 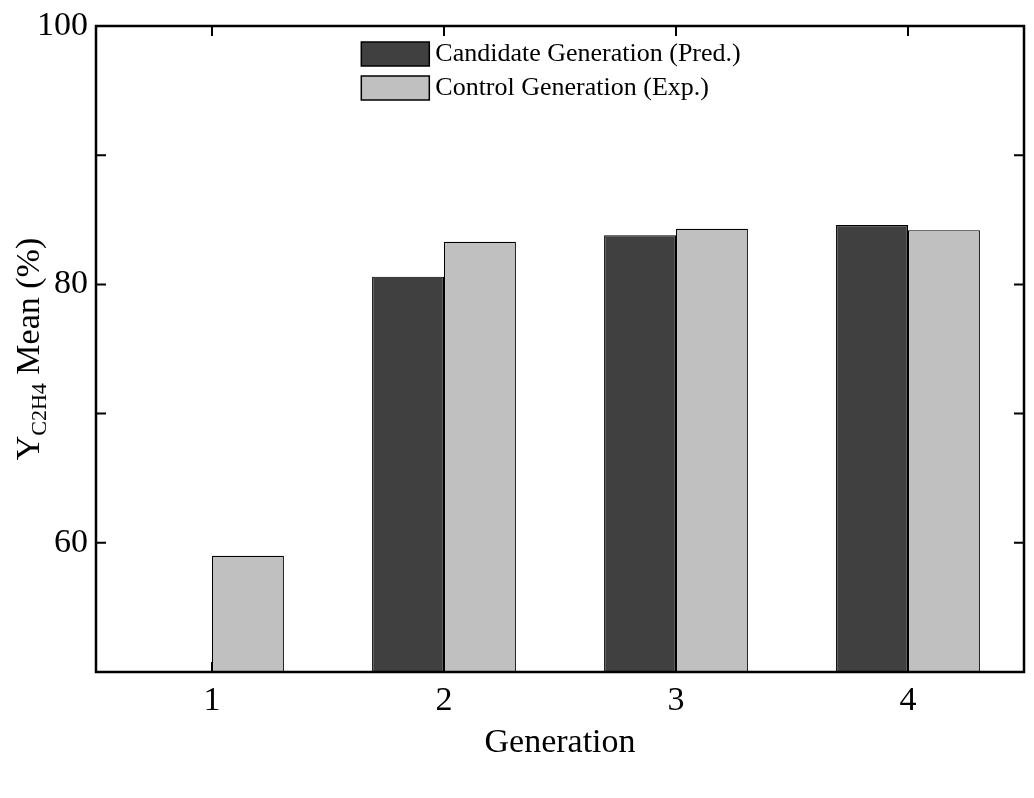 What do you see at coordinates (588, 52) in the screenshot?
I see `legend-label: Candidate Generation (Pred.)` at bounding box center [588, 52].